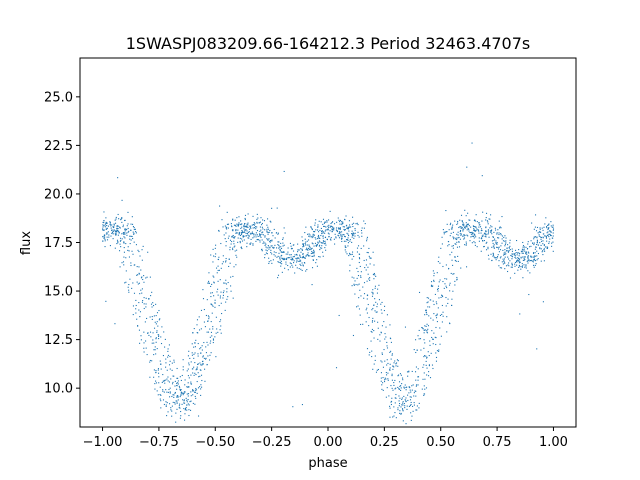 The height and width of the screenshot is (480, 640). I want to click on x-tick-label: 0.25, so click(384, 442).